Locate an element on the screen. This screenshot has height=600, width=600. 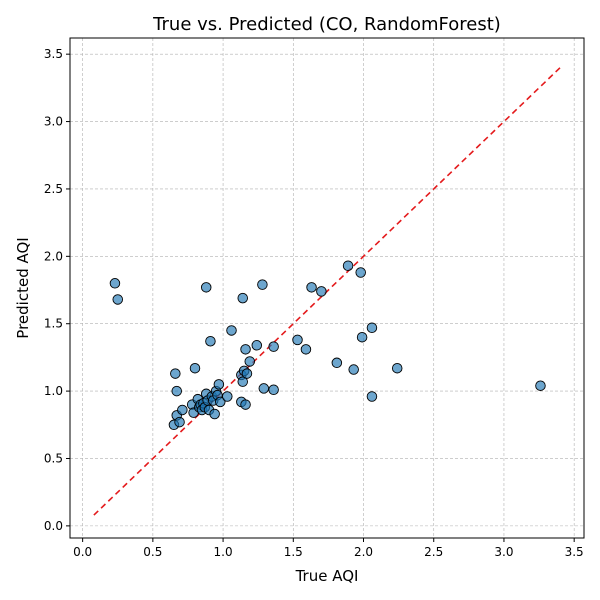
x-tick-label: 2.0 is located at coordinates (363, 552).